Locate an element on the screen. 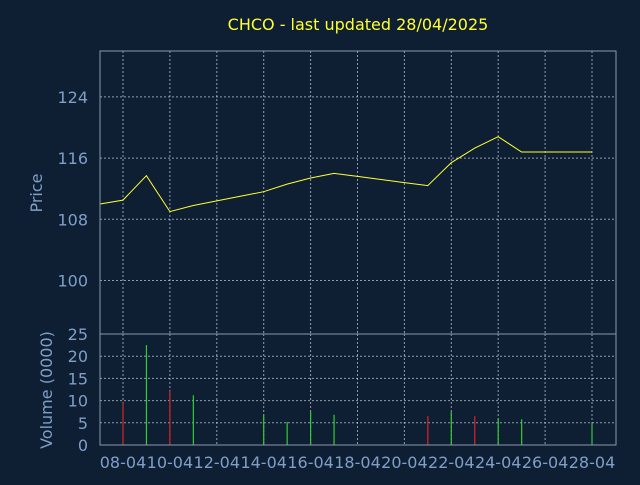 Image resolution: width=640 pixels, height=485 pixels. x-tick-label: 14-04 is located at coordinates (263, 462).